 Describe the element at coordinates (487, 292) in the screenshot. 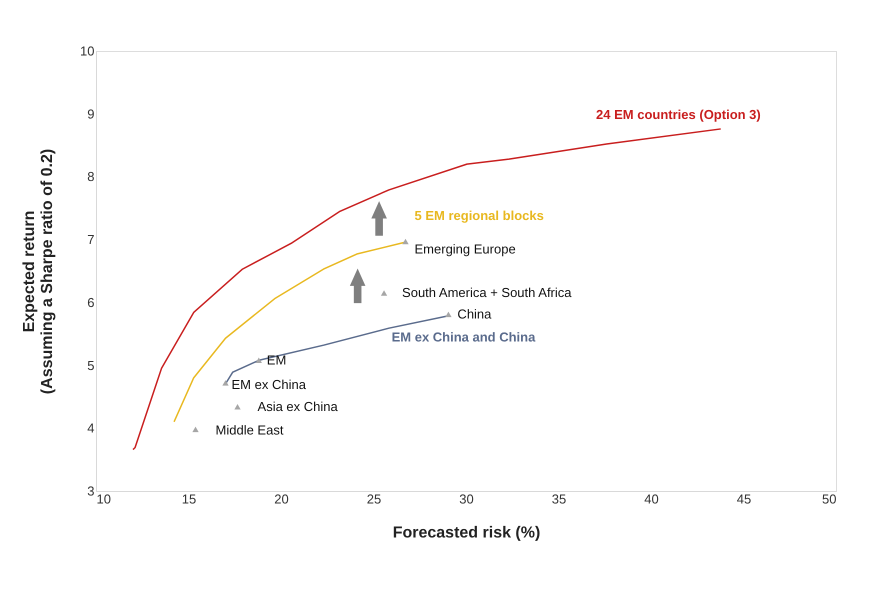

I see `data-label: South America + South Africa` at that location.